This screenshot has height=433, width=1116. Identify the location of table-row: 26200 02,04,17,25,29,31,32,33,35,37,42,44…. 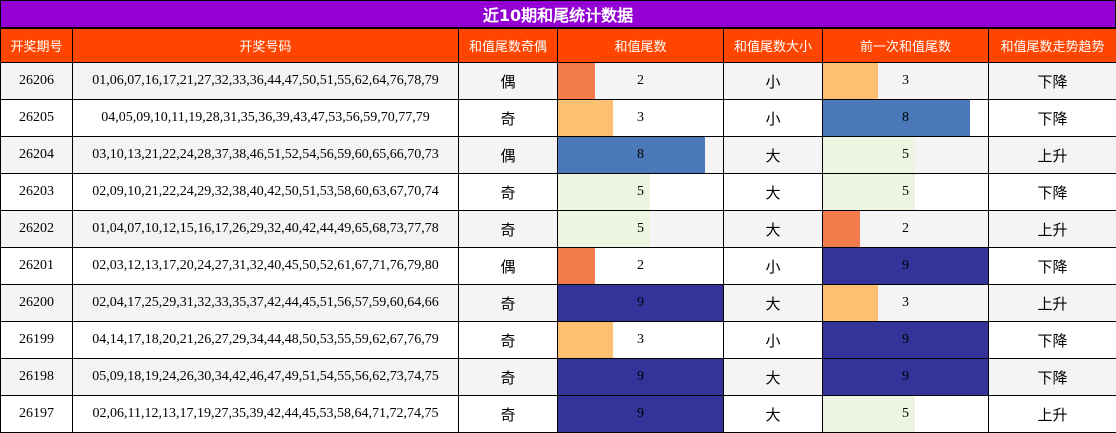
(558, 303).